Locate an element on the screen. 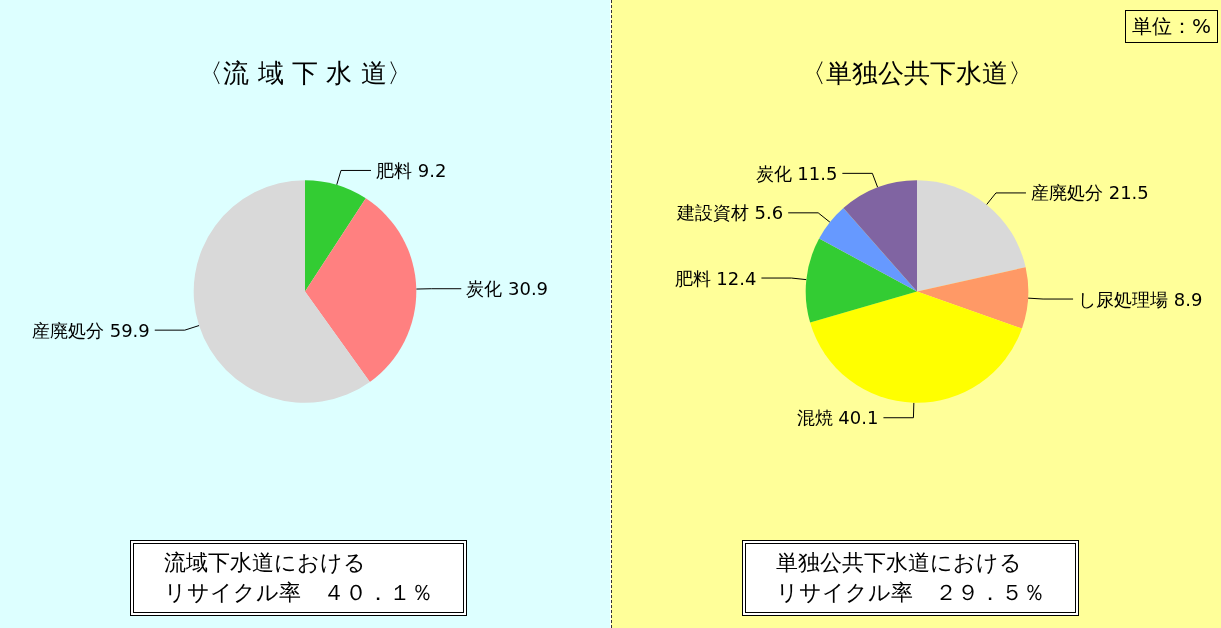 The height and width of the screenshot is (628, 1221). data-label: 30.9 is located at coordinates (528, 289).